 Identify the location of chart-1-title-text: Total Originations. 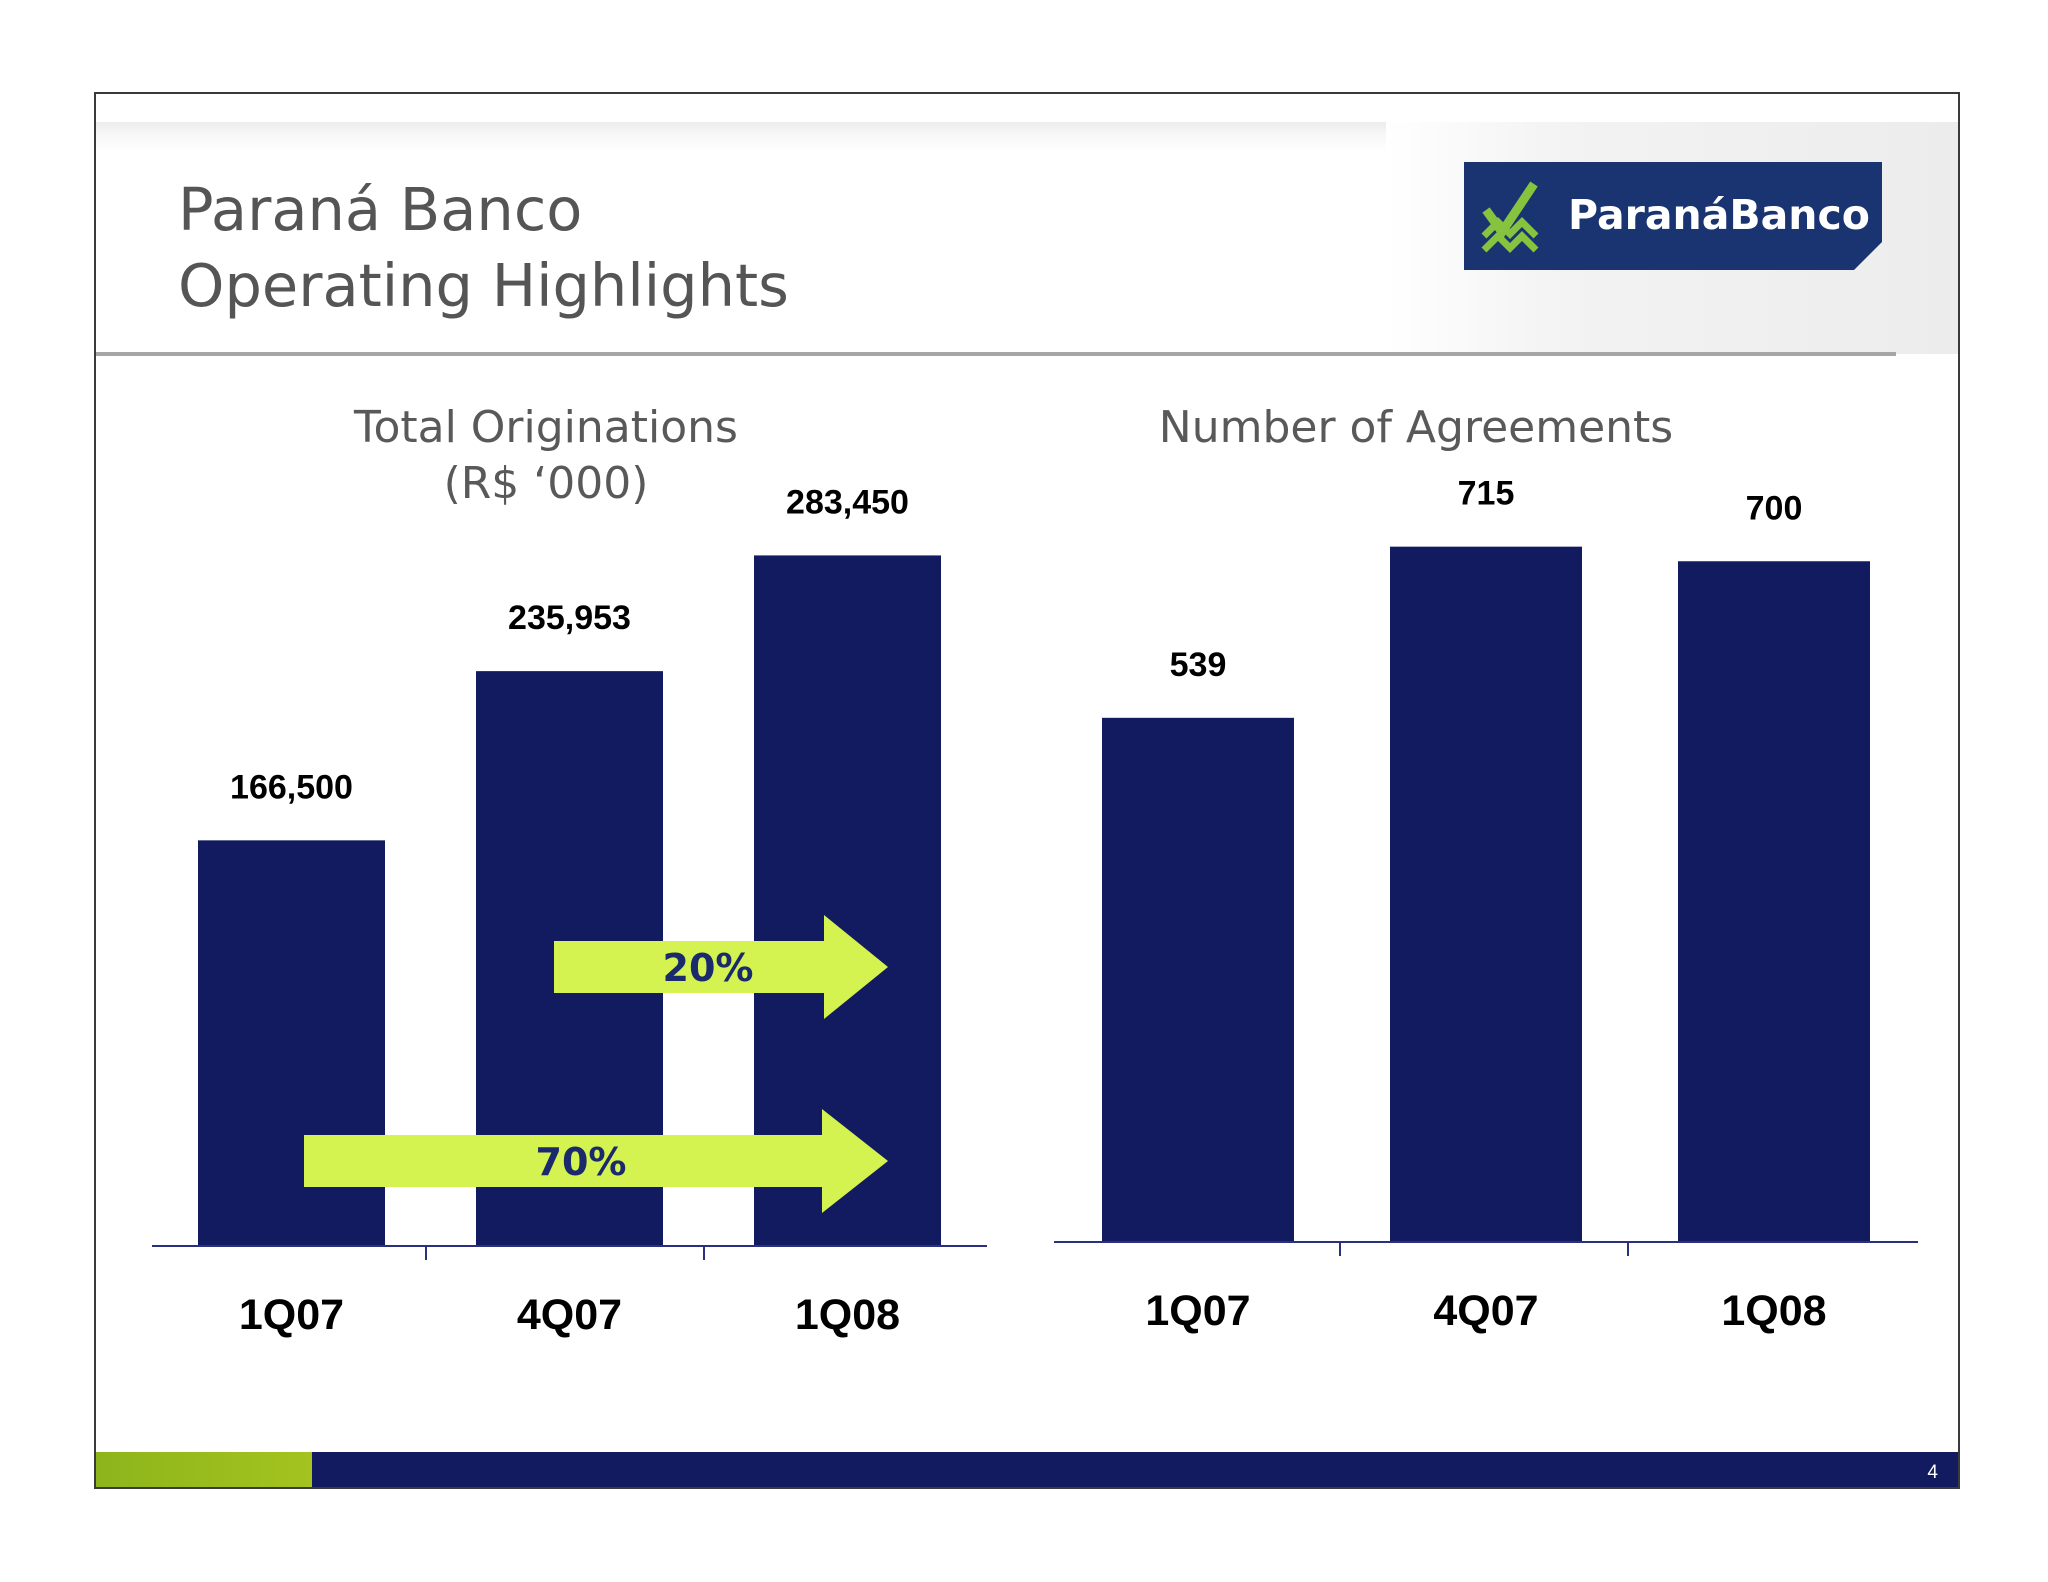
(546, 427).